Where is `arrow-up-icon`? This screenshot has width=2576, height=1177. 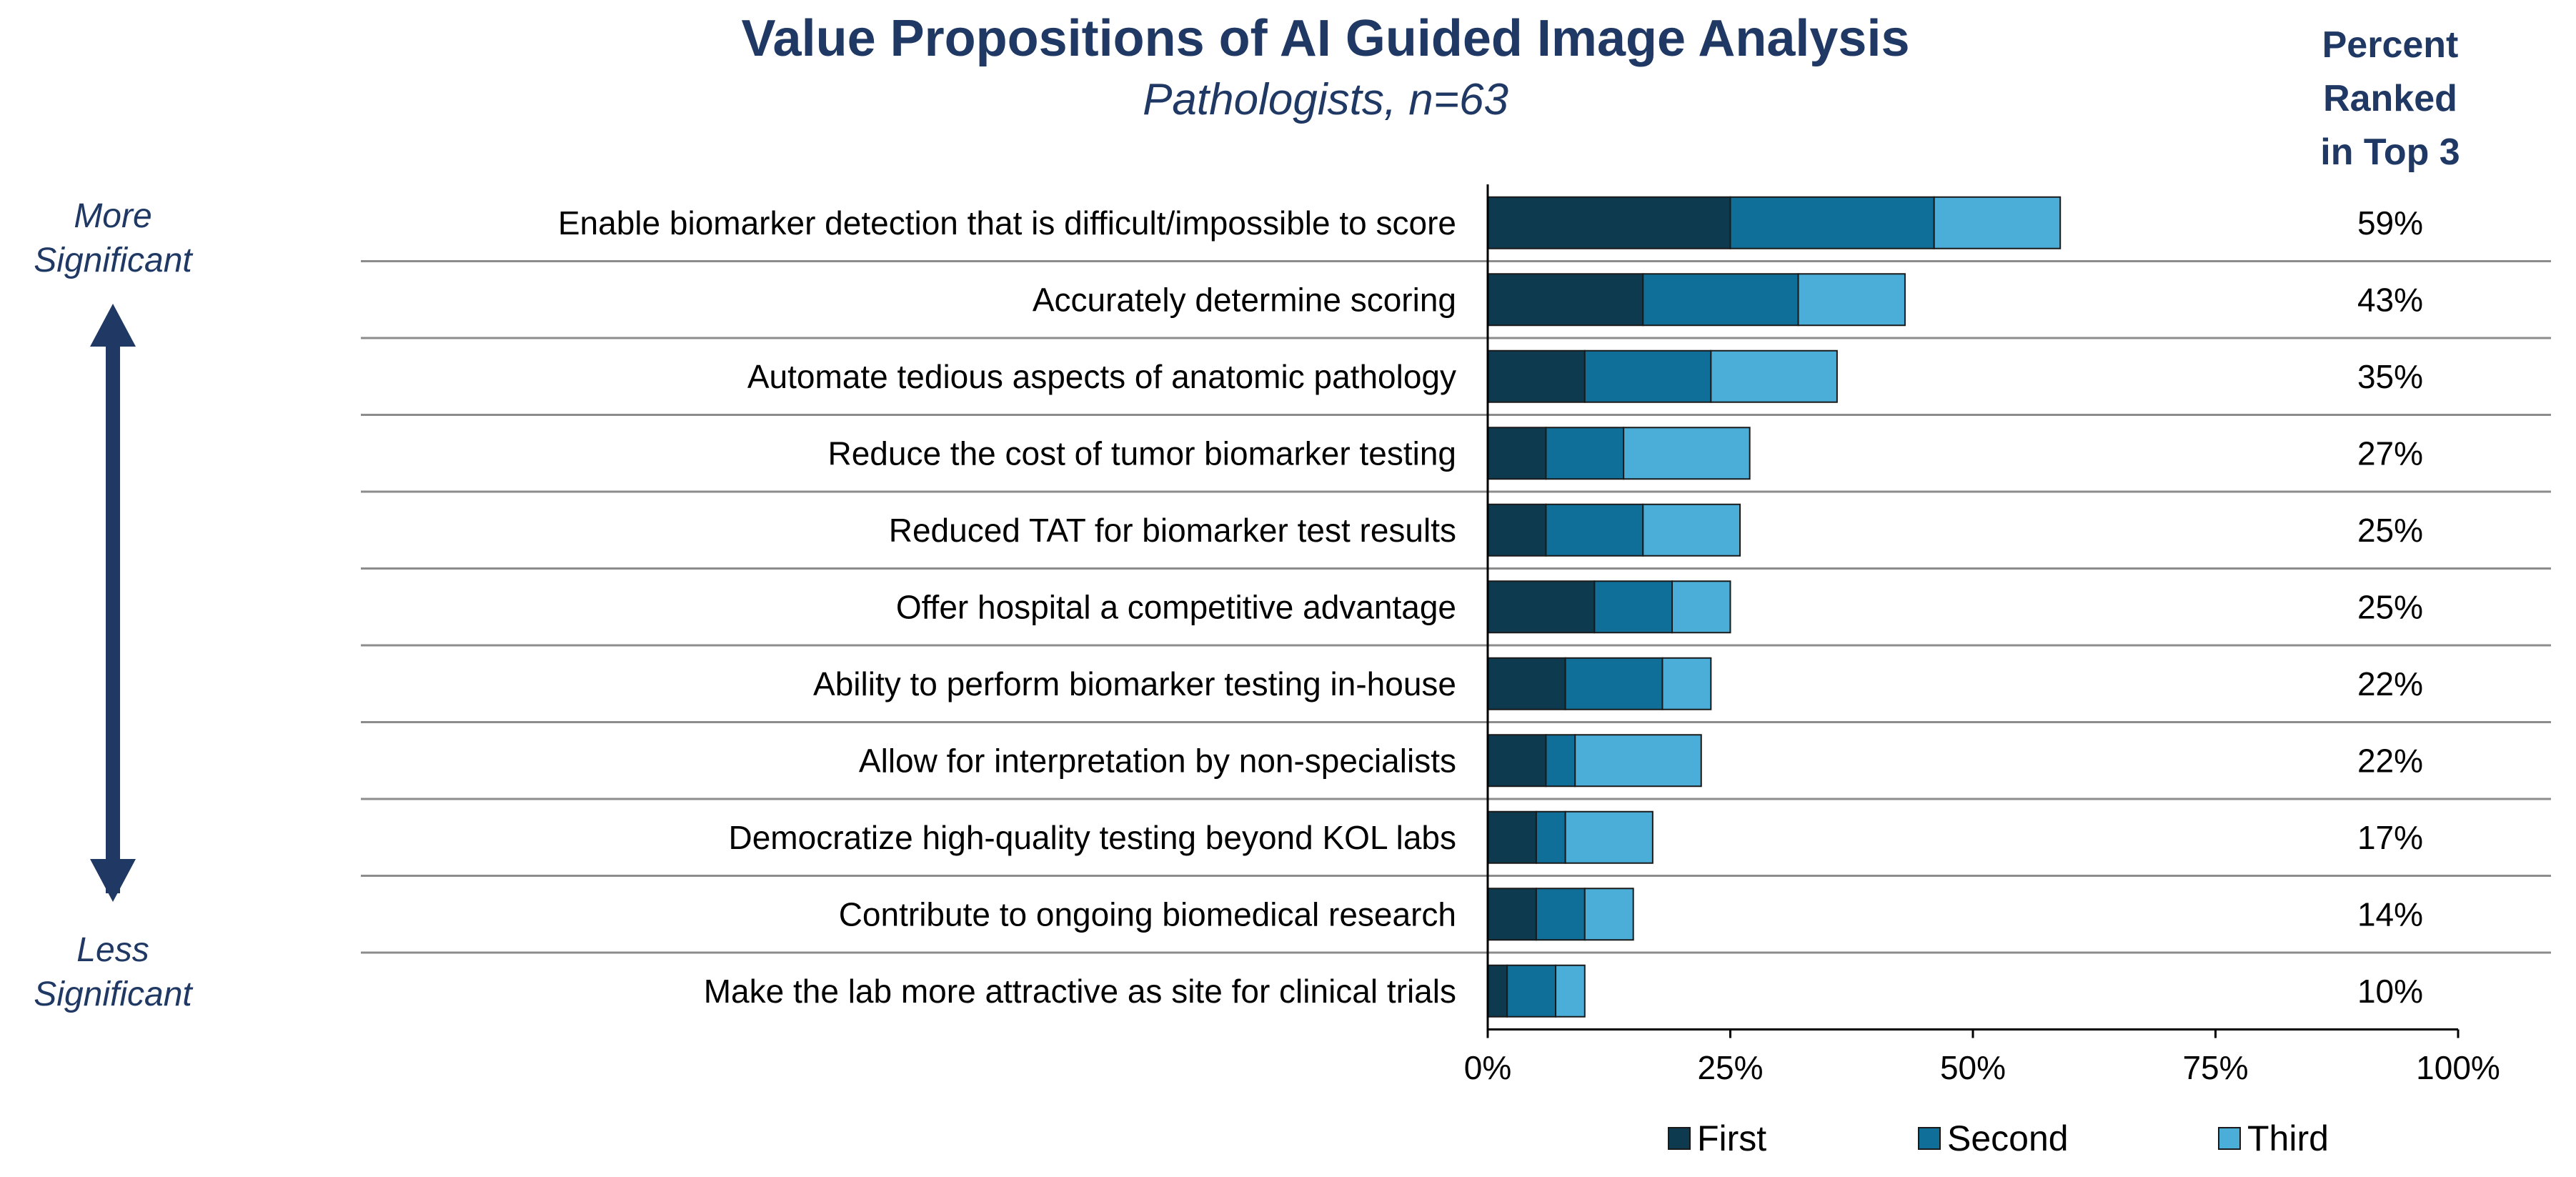
arrow-up-icon is located at coordinates (113, 325).